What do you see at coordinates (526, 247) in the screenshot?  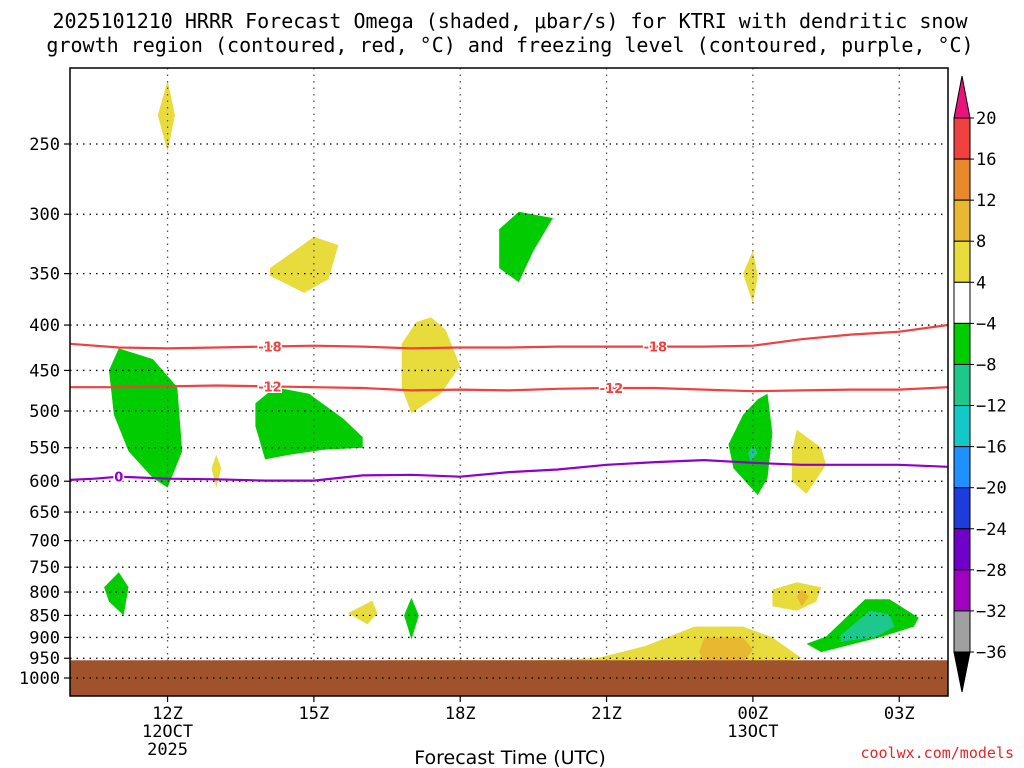 I see `omega-region-lift-300-19z` at bounding box center [526, 247].